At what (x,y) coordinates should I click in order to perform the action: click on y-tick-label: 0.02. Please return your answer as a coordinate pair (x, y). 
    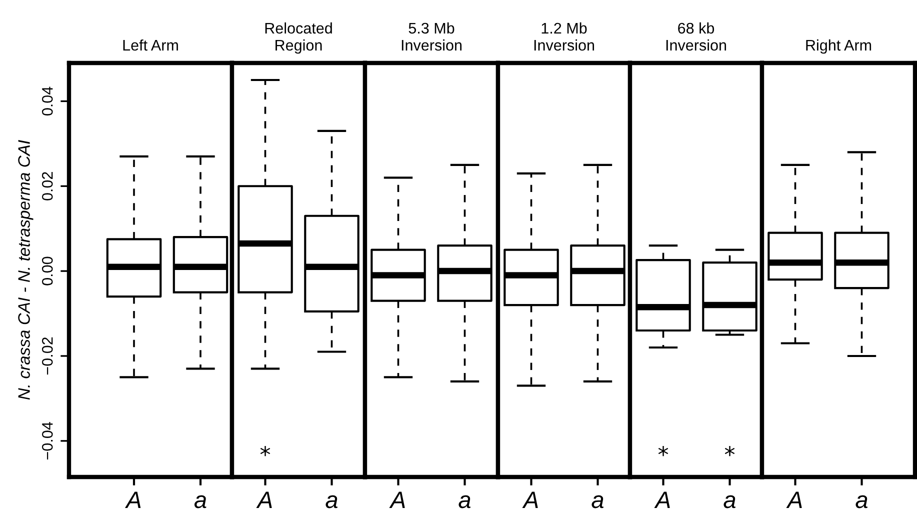
    Looking at the image, I should click on (47, 186).